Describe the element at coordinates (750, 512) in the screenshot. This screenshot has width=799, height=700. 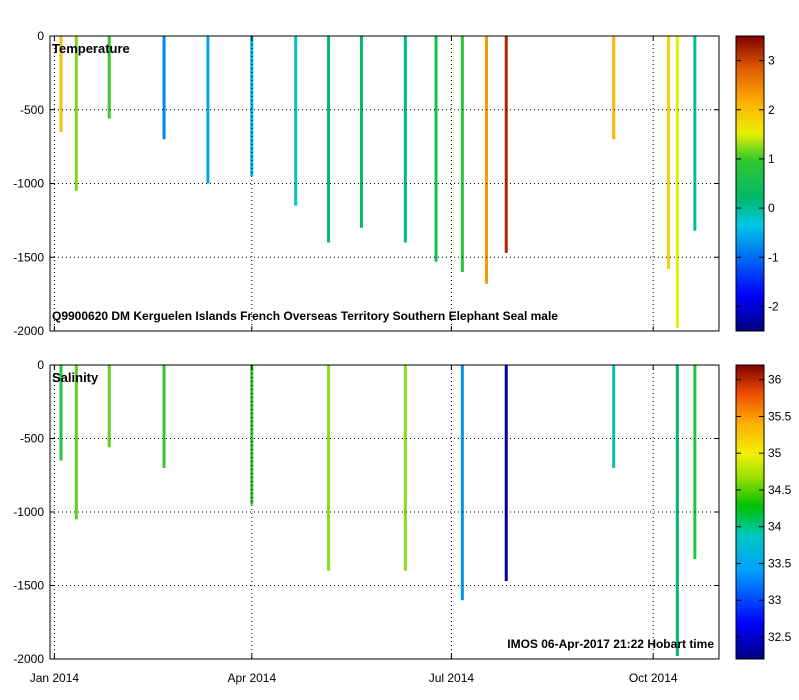
I see `salinity-colorbar-gradient` at that location.